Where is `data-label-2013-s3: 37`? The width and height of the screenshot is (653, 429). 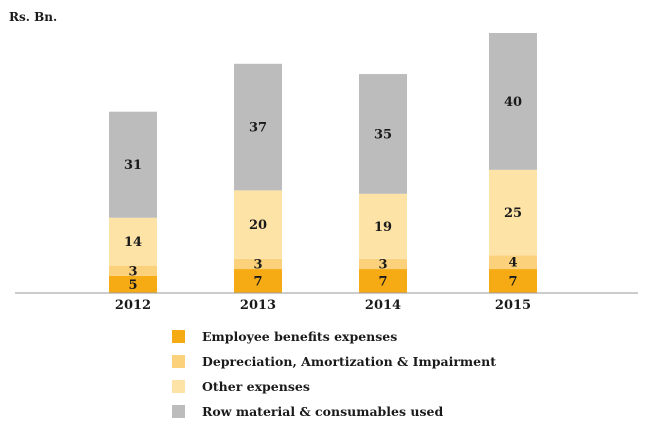 data-label-2013-s3: 37 is located at coordinates (258, 128).